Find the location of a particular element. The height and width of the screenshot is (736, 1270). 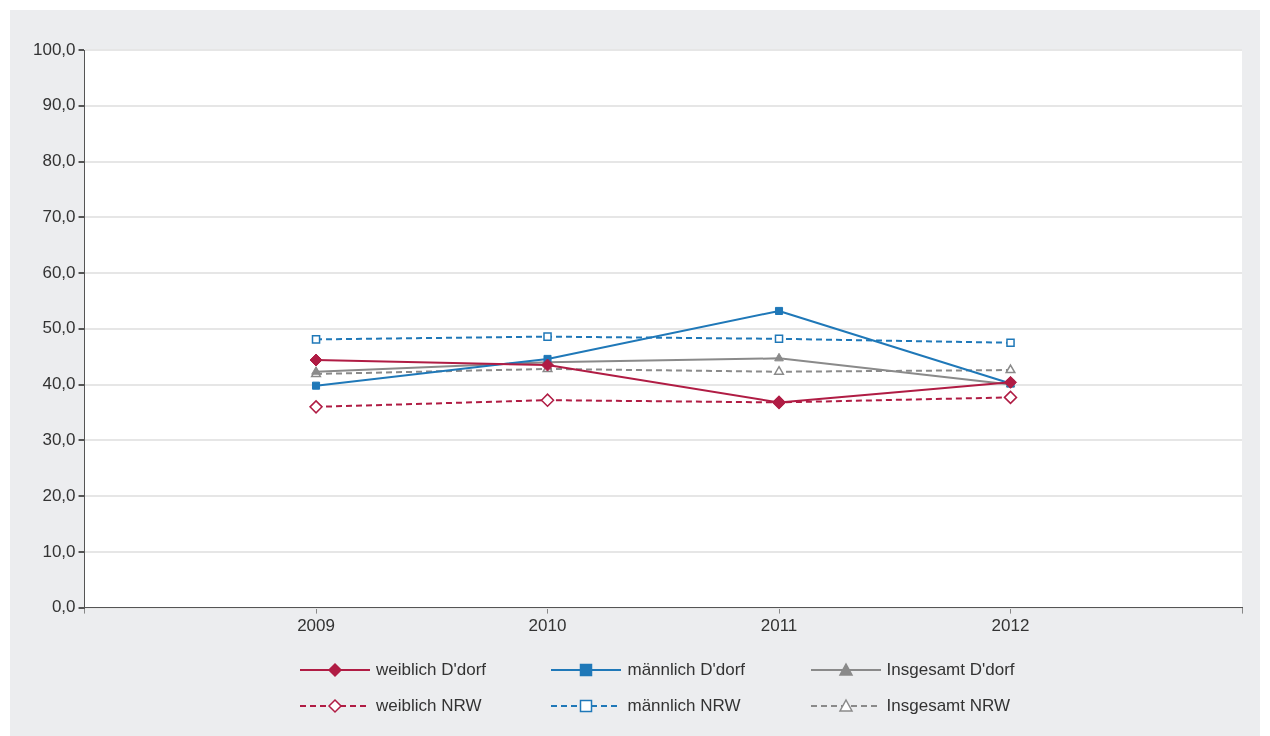

legend-label: weiblich NRW is located at coordinates (429, 706).